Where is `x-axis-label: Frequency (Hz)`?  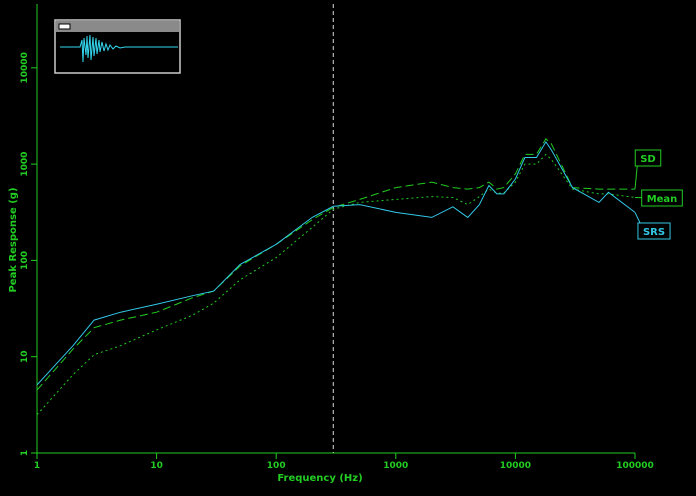
x-axis-label: Frequency (Hz) is located at coordinates (319, 478).